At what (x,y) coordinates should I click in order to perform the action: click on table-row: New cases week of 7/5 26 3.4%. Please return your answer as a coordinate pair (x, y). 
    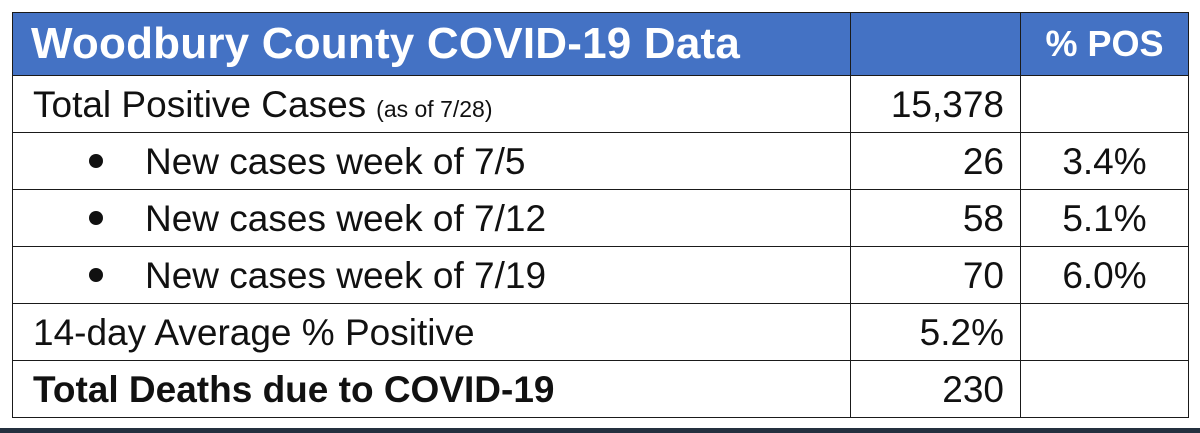
    Looking at the image, I should click on (600, 161).